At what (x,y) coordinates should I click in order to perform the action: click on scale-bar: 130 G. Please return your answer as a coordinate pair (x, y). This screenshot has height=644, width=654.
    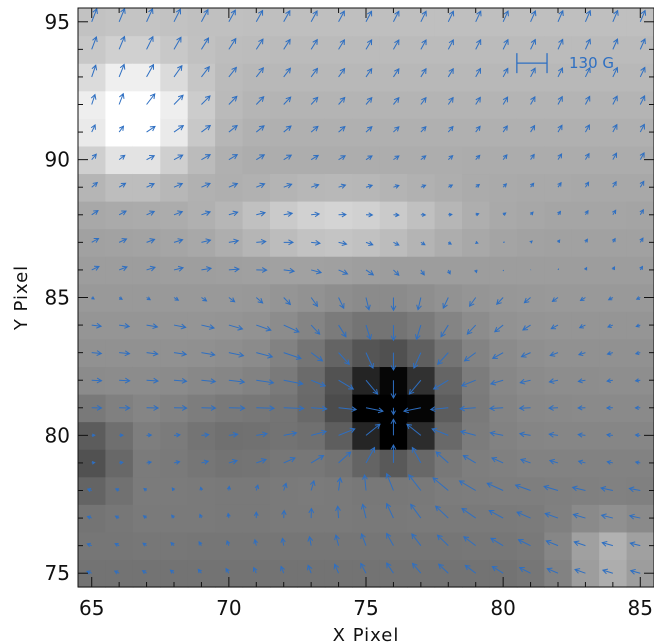
    Looking at the image, I should click on (565, 63).